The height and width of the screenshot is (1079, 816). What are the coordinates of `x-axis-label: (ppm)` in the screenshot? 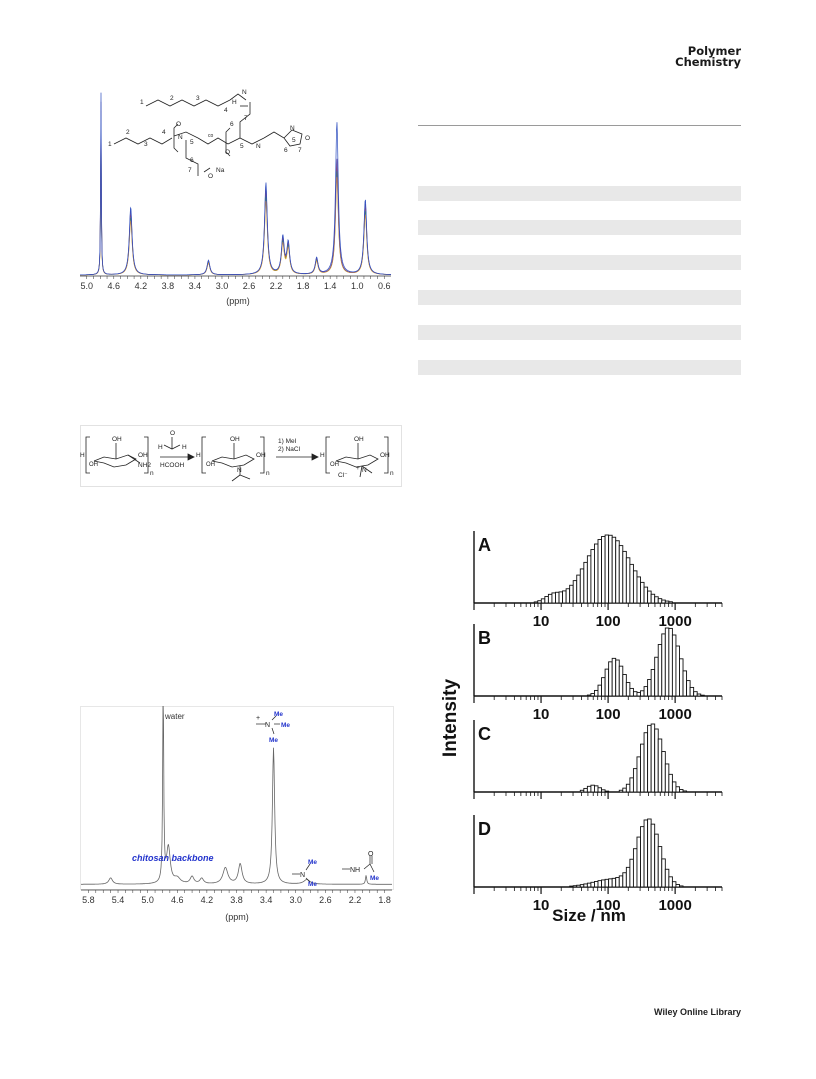 It's located at (237, 917).